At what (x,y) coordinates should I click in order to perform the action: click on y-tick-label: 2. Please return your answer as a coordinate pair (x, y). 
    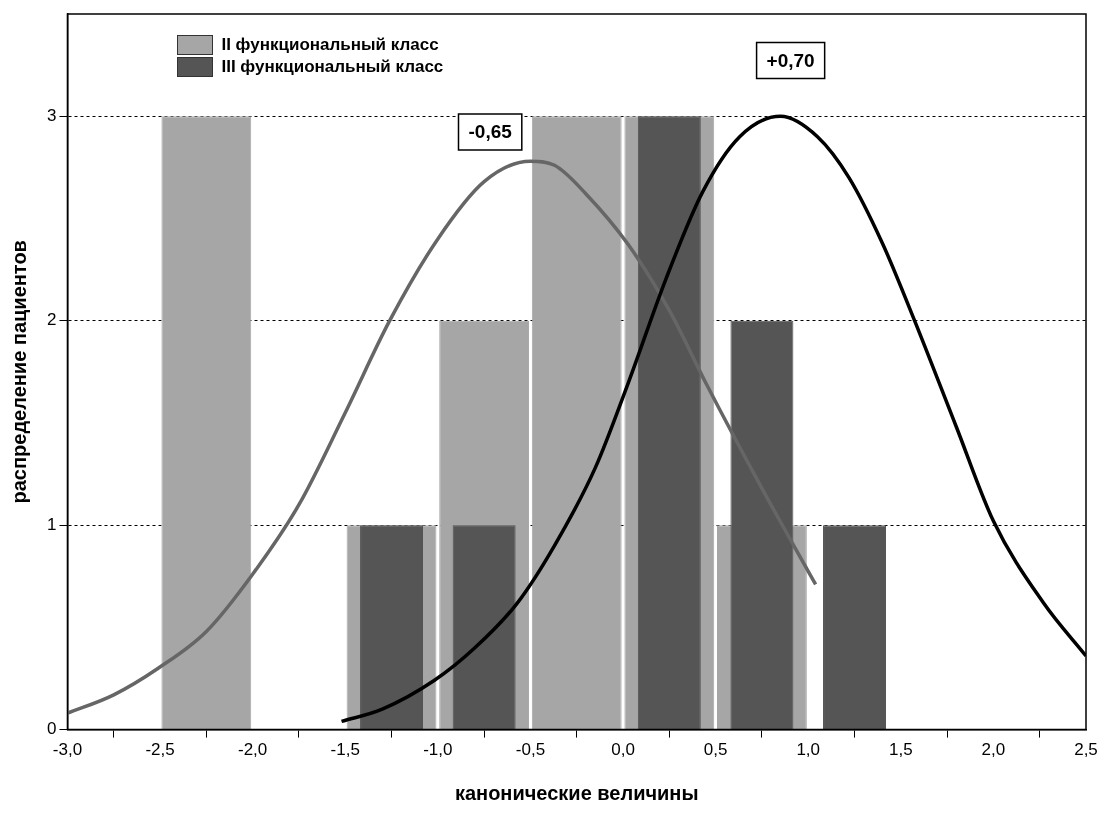
    Looking at the image, I should click on (51, 320).